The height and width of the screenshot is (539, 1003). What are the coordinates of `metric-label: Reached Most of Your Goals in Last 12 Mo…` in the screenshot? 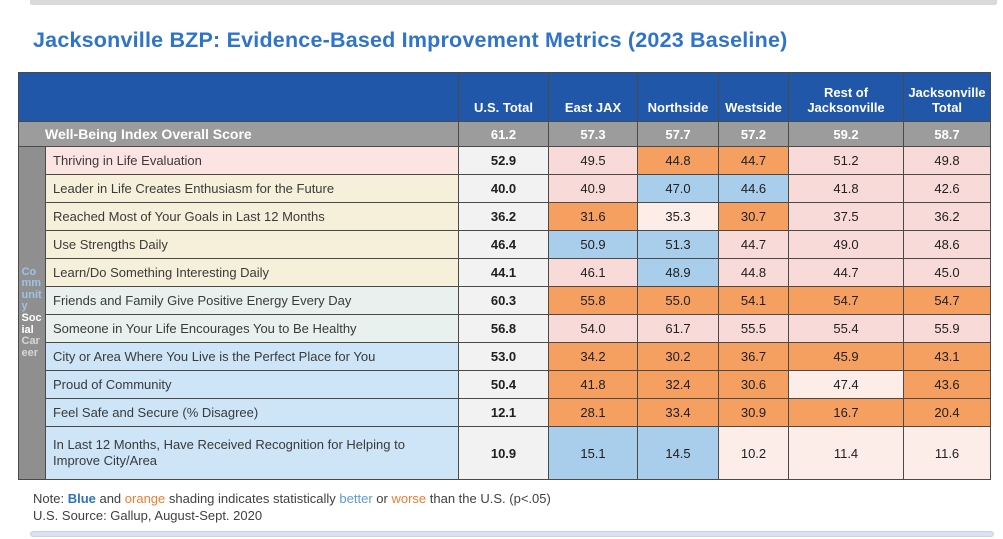 It's located at (252, 216).